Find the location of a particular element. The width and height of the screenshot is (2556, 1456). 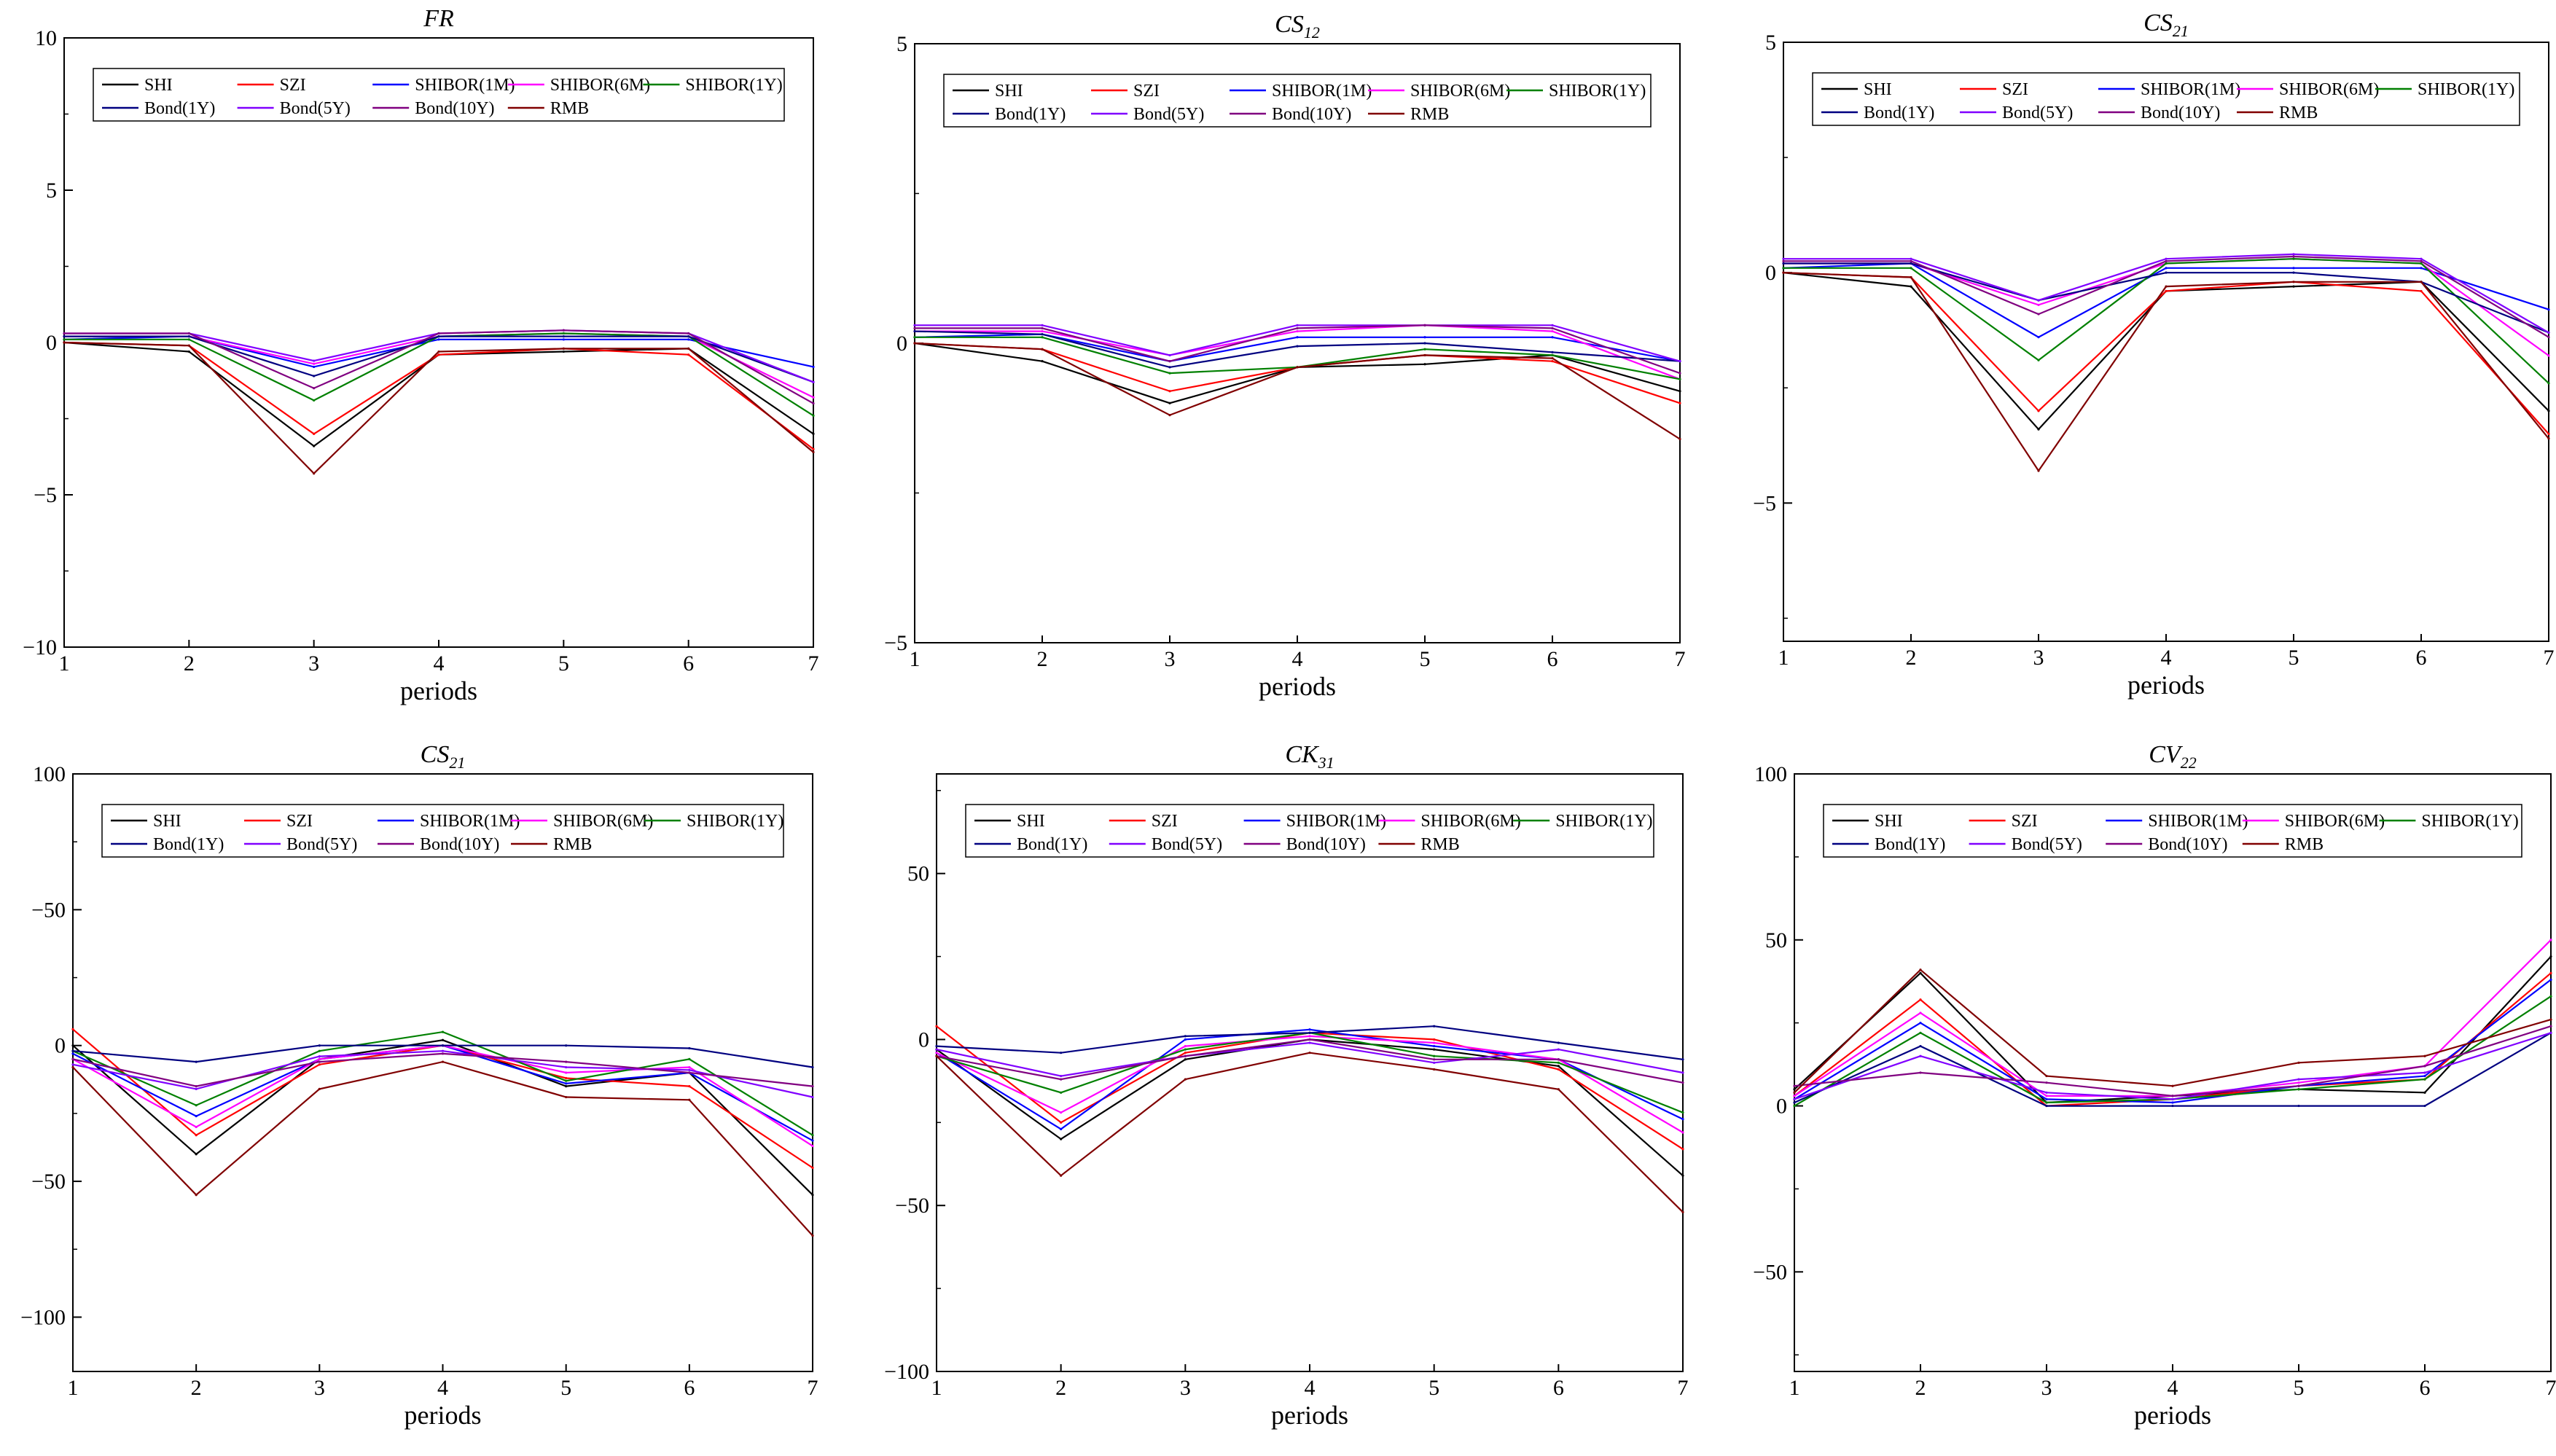

y-tick-label: 50 is located at coordinates (1776, 940).